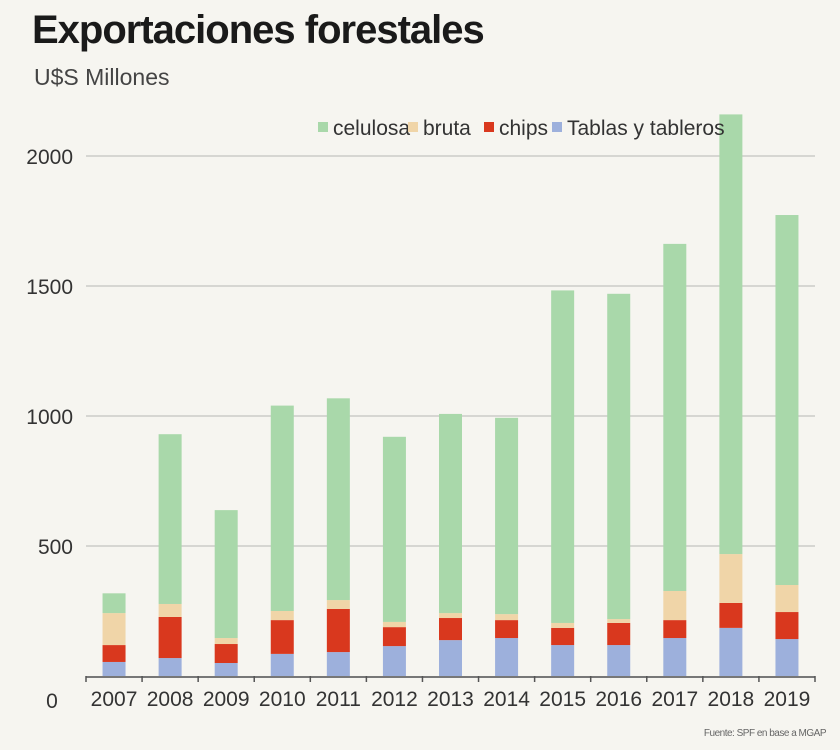  Describe the element at coordinates (646, 128) in the screenshot. I see `legend-label: Tablas y tableros` at that location.